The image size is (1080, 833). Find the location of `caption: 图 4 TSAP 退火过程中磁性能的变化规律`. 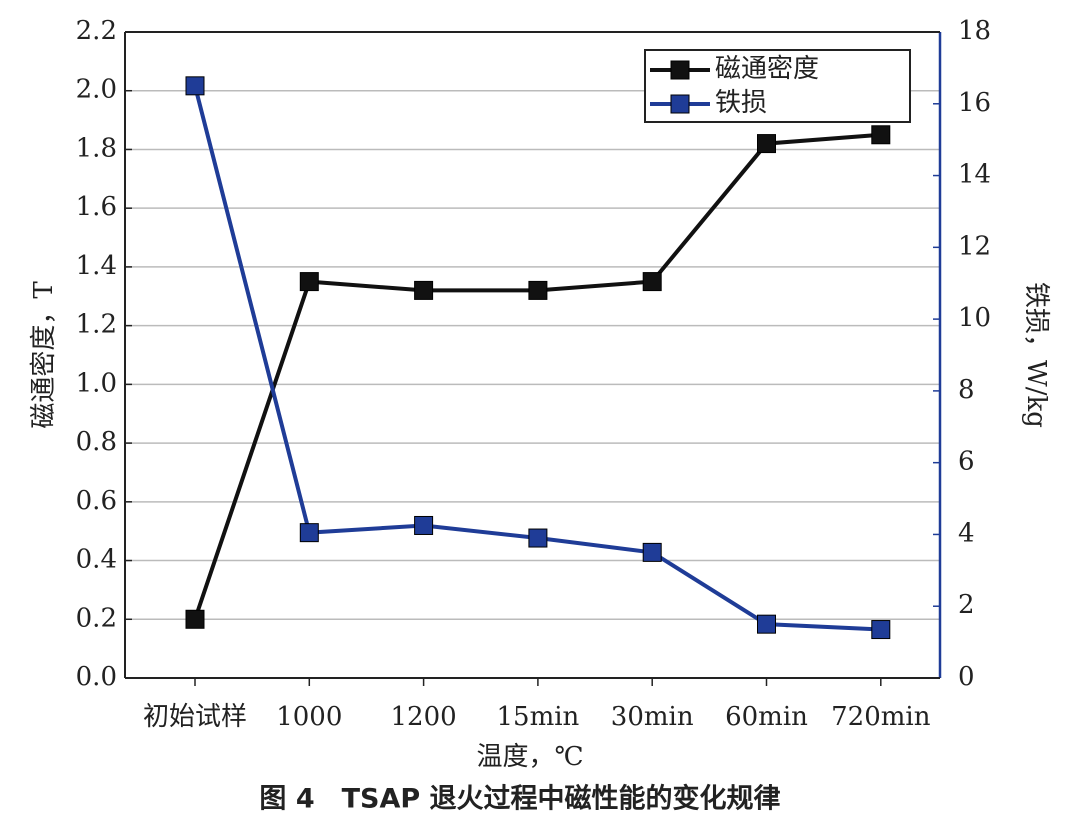

caption: 图 4 TSAP 退火过程中磁性能的变化规律 is located at coordinates (519, 799).